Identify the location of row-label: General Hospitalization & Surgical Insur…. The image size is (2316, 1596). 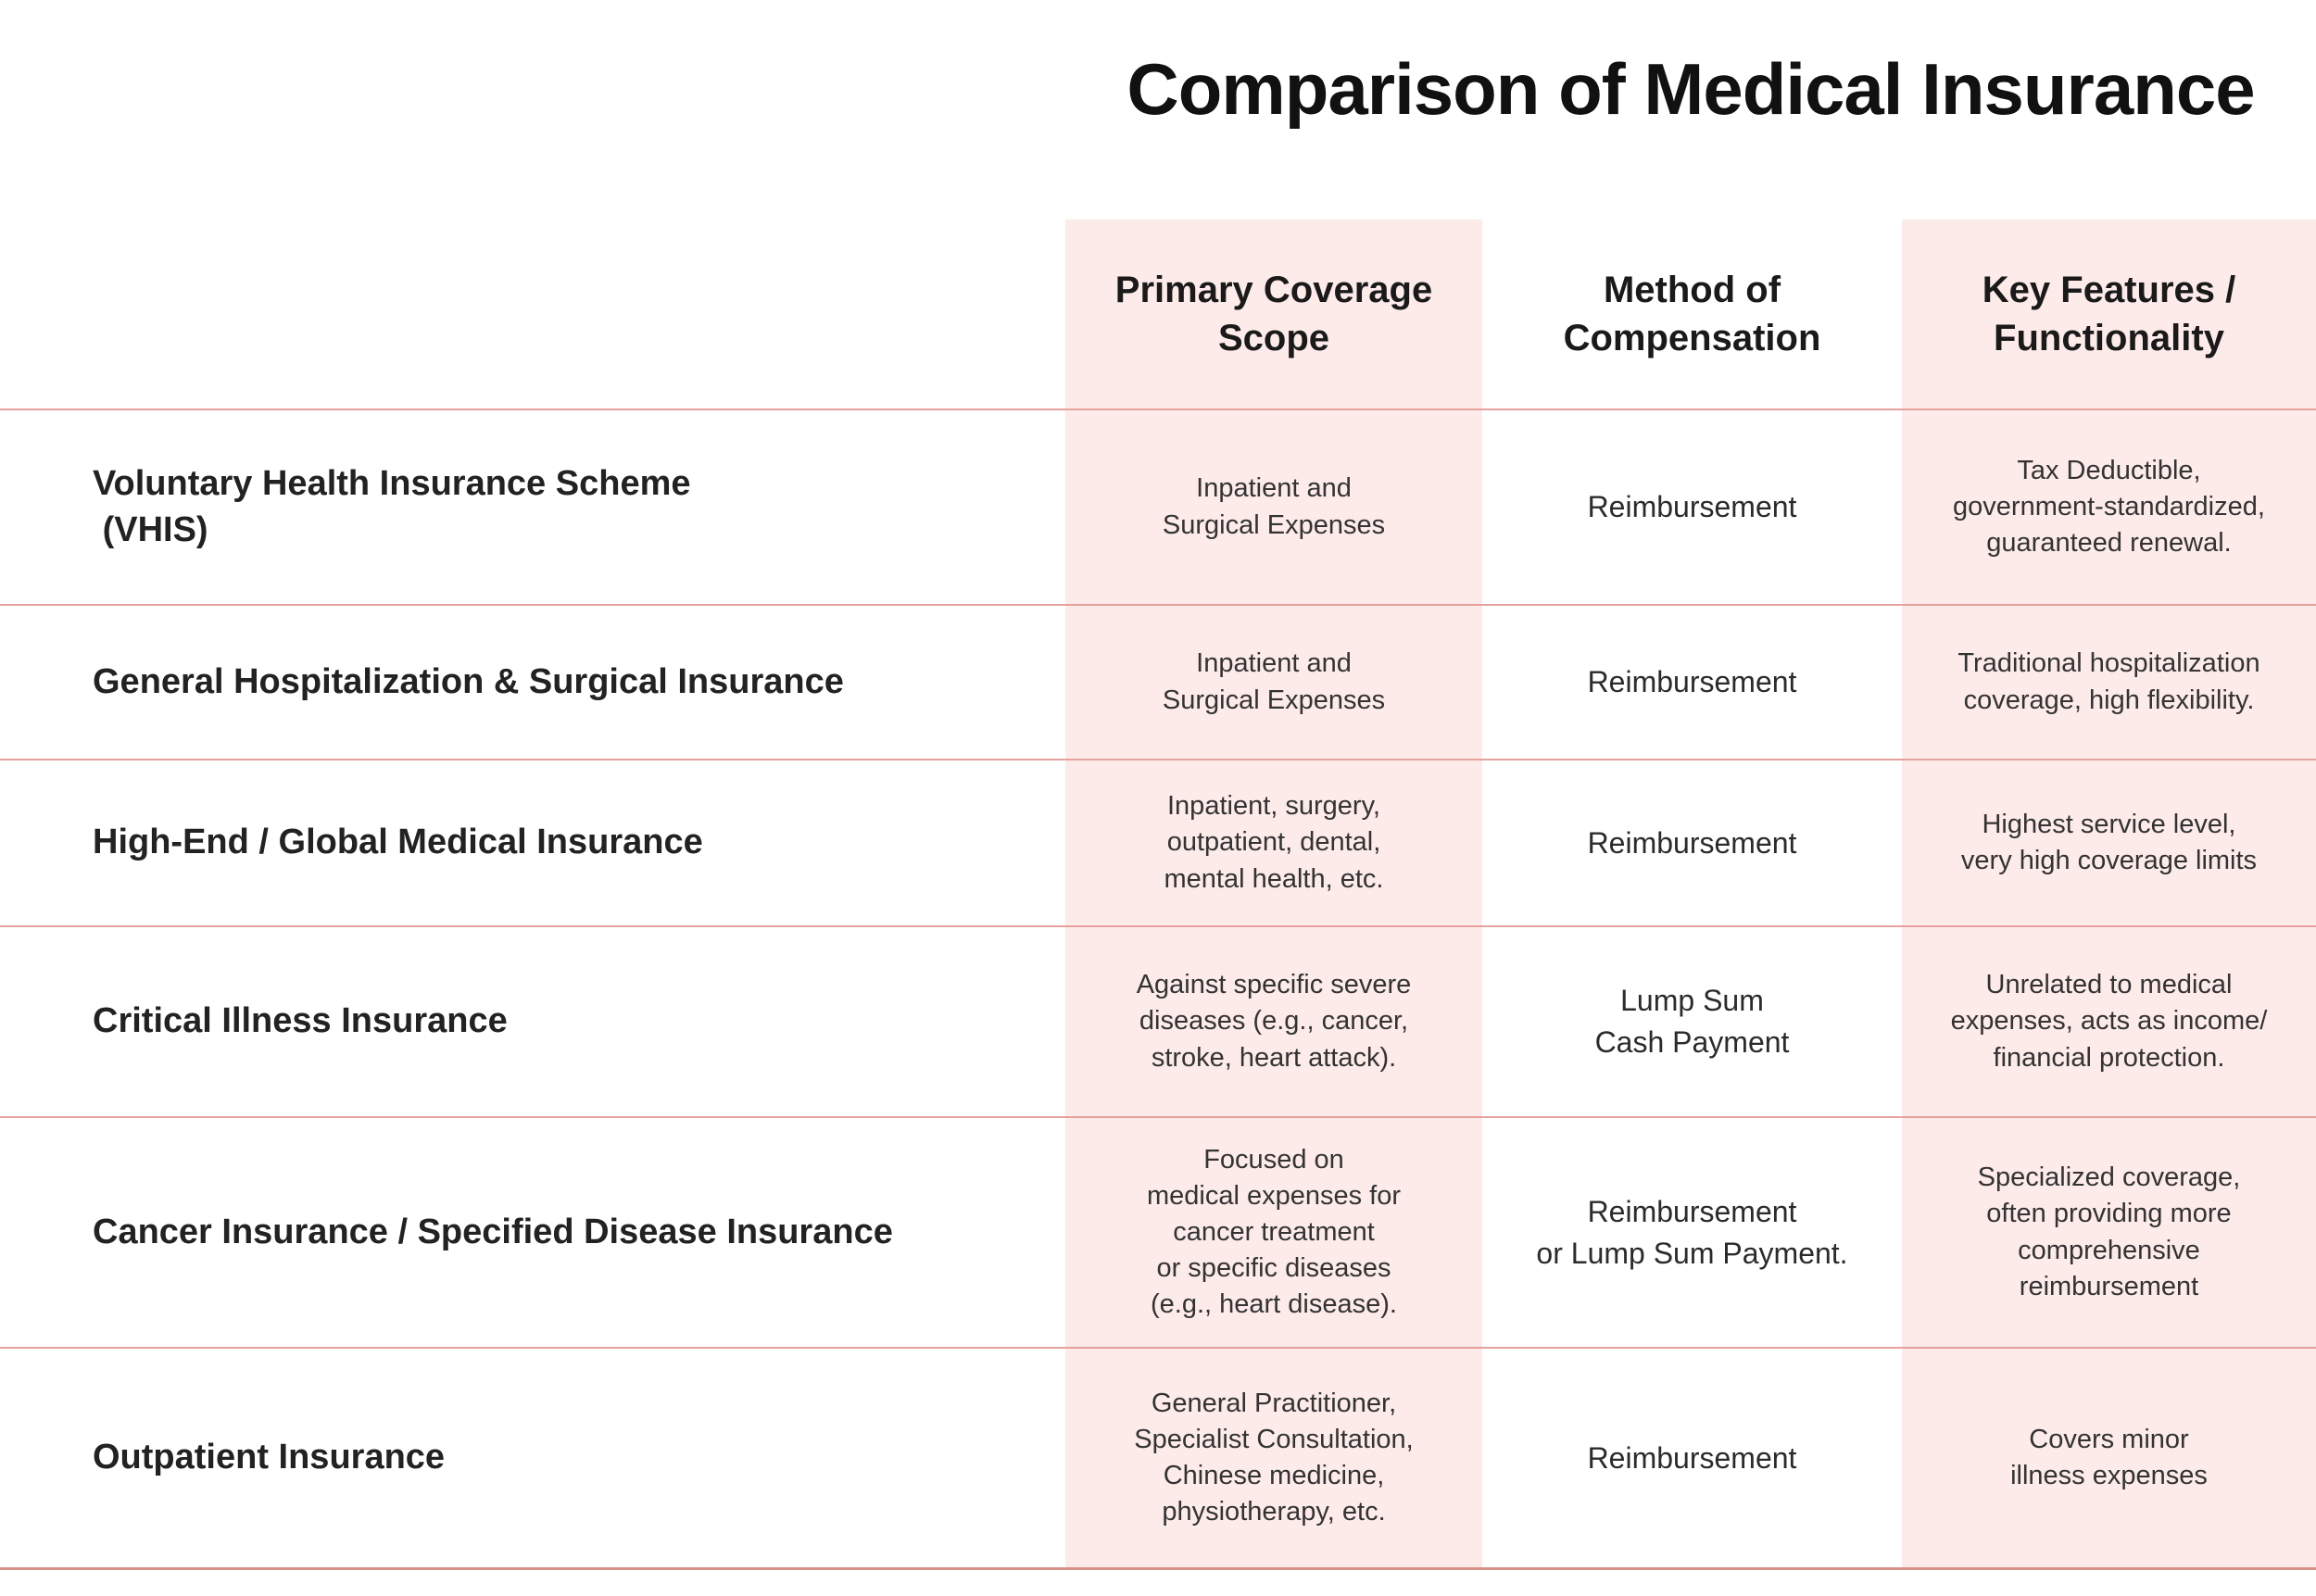
(468, 681).